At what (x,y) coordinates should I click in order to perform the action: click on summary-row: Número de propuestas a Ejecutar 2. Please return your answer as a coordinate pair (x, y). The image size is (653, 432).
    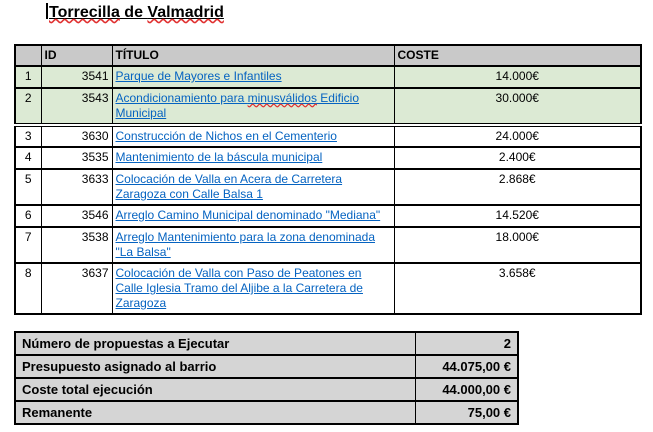
    Looking at the image, I should click on (266, 343).